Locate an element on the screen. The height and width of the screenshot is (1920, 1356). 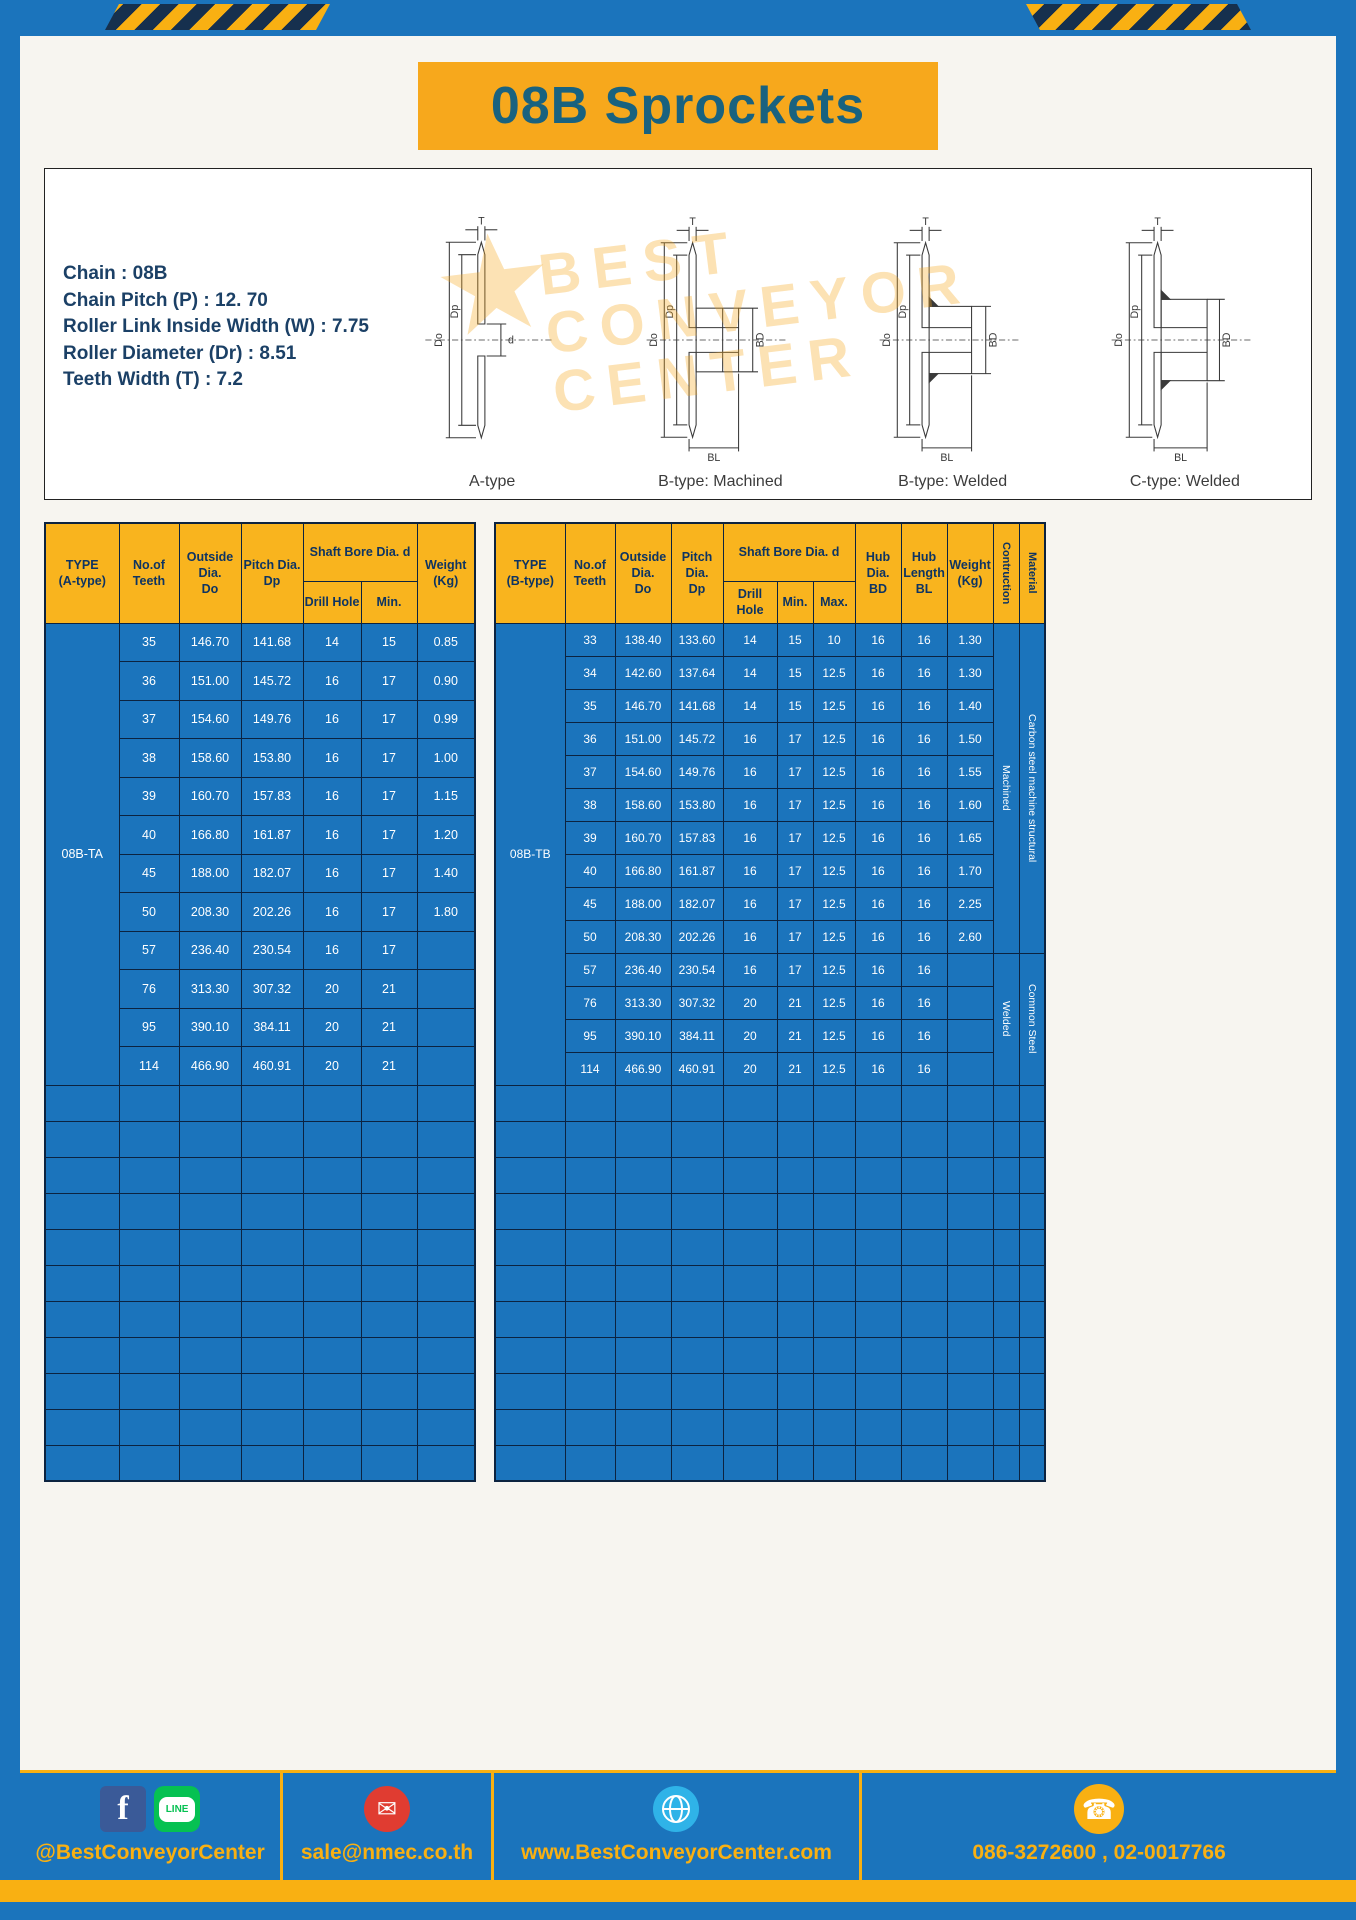
h-drill-hole: Drill Hole is located at coordinates (750, 602).